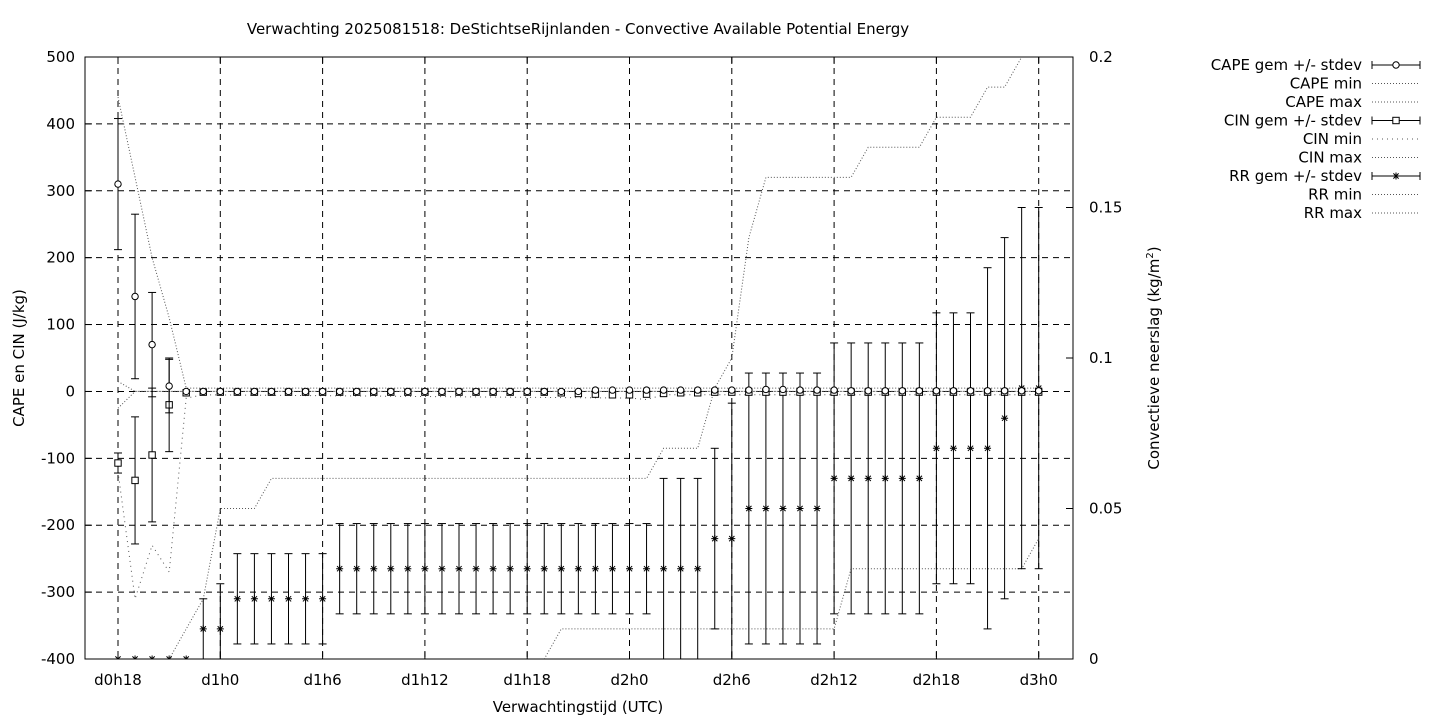  What do you see at coordinates (937, 680) in the screenshot?
I see `tick-label-x: d2h18` at bounding box center [937, 680].